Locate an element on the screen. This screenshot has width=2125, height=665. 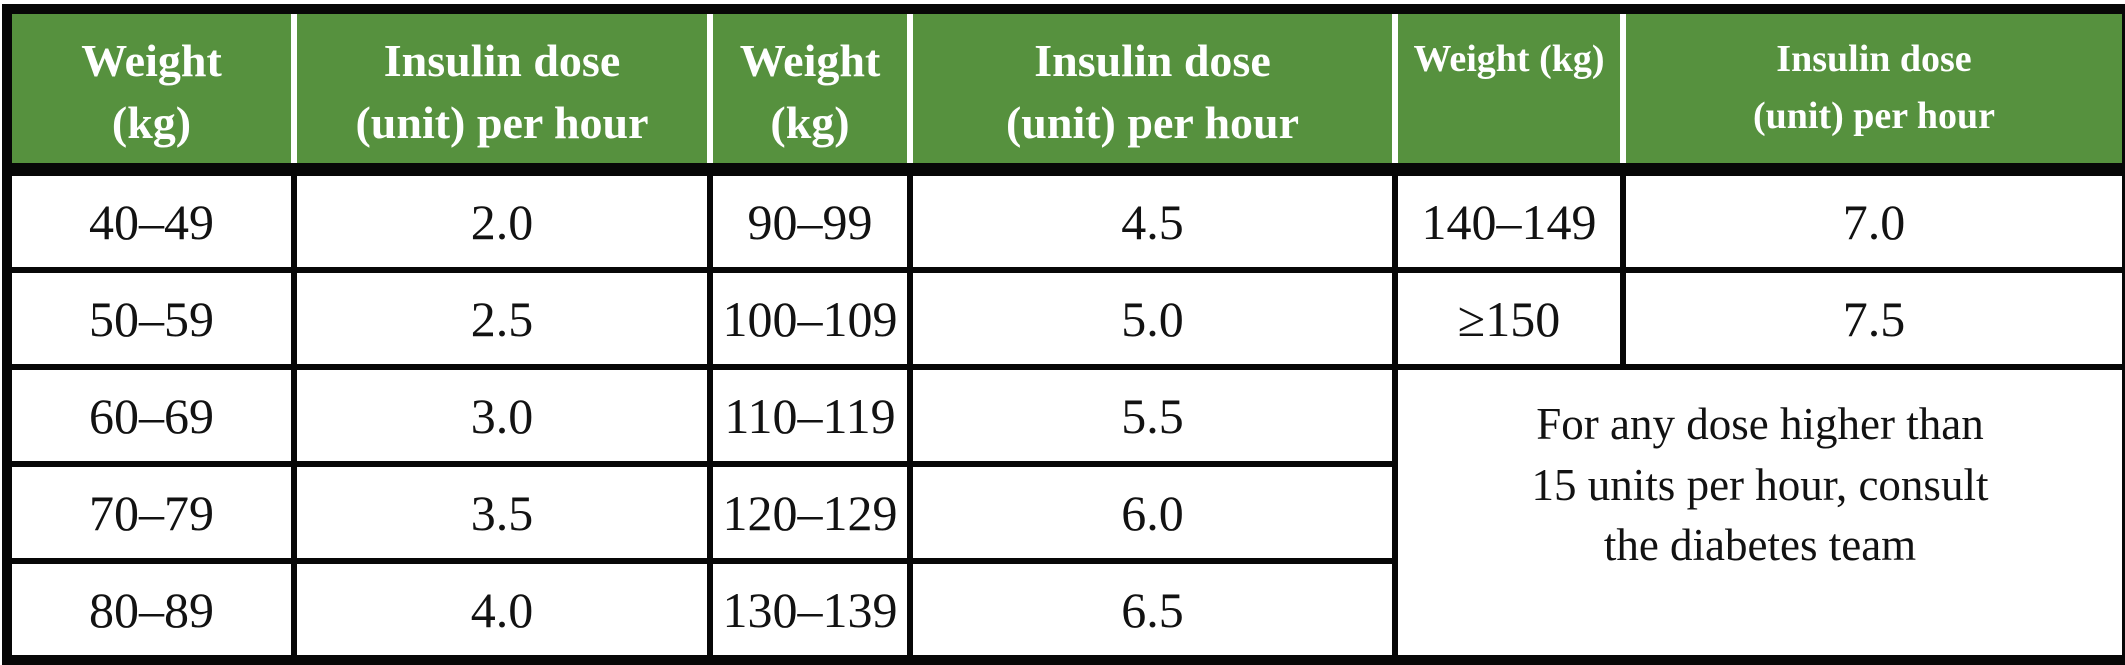
dose-cell: 2.0 is located at coordinates (502, 220).